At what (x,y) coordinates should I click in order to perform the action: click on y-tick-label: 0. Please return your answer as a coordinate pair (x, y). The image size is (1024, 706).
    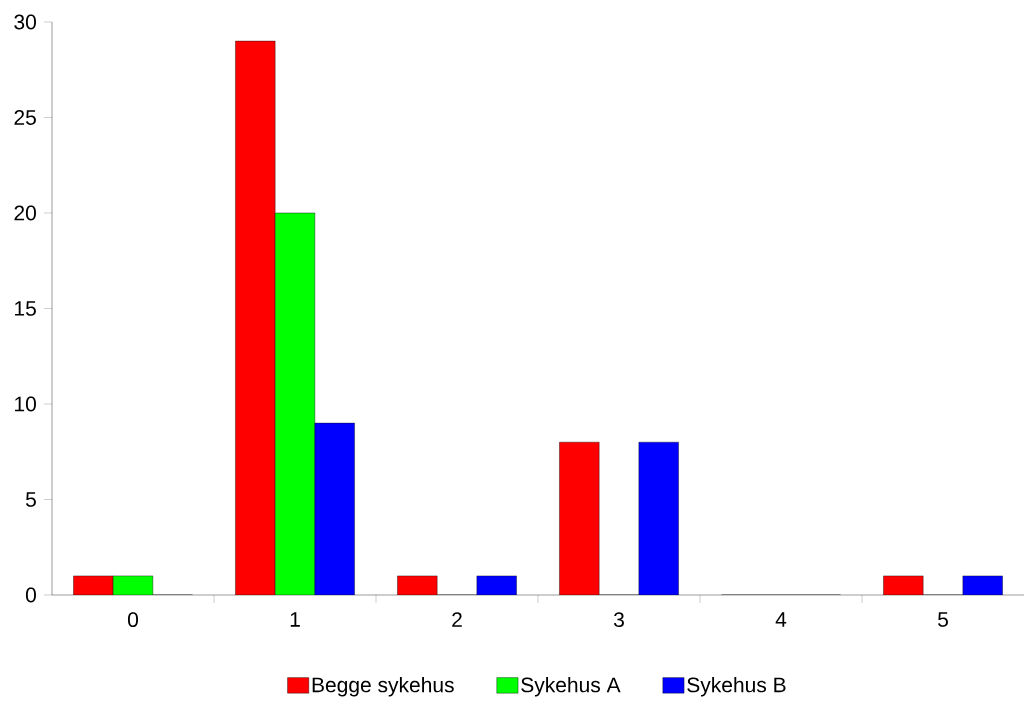
    Looking at the image, I should click on (30, 595).